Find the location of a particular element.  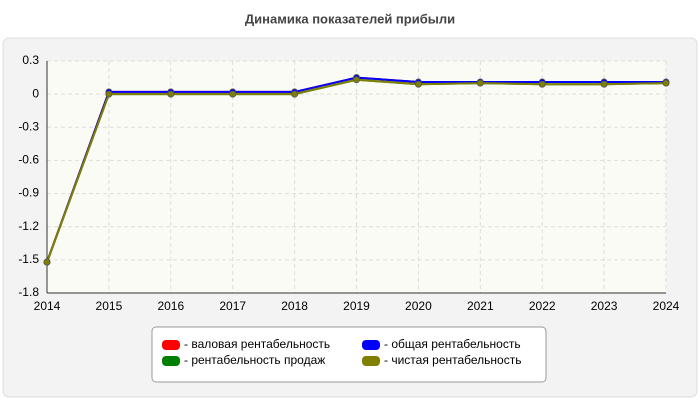

y-tick-label: -0.6 is located at coordinates (28, 160).